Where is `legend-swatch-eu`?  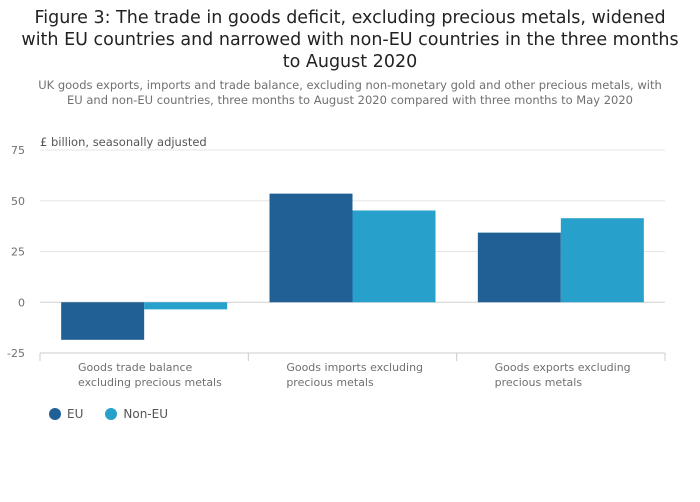
legend-swatch-eu is located at coordinates (55, 414).